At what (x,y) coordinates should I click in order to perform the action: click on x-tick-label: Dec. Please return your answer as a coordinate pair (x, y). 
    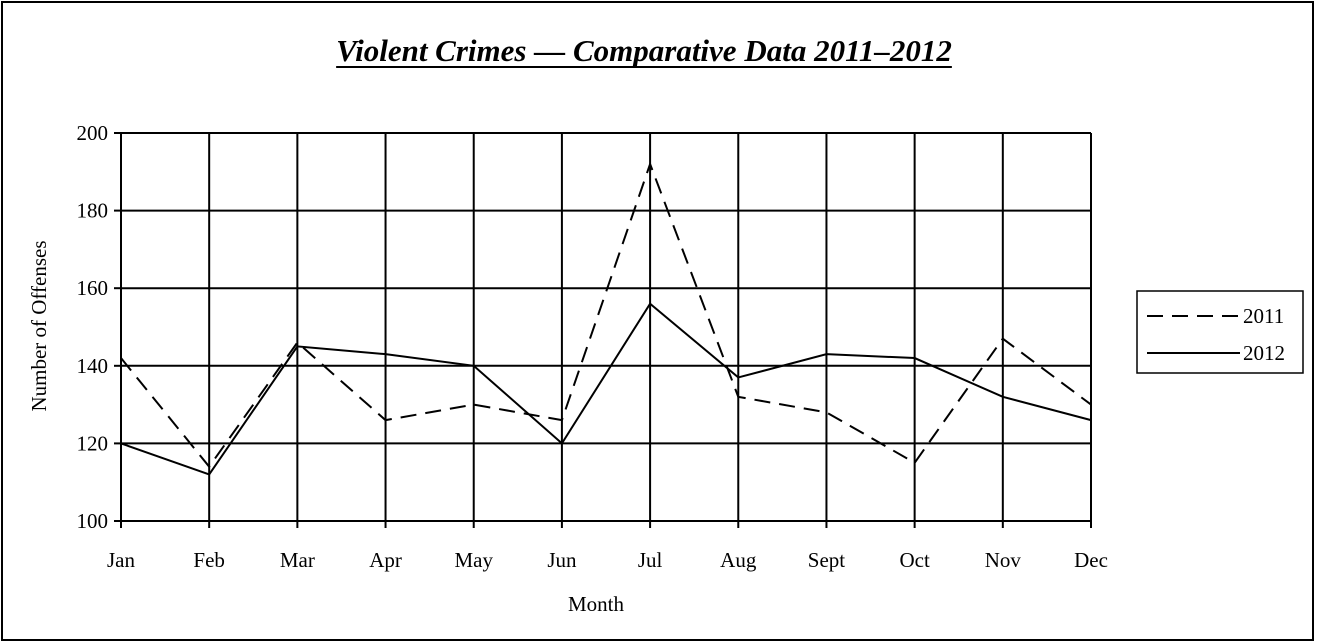
    Looking at the image, I should click on (1091, 560).